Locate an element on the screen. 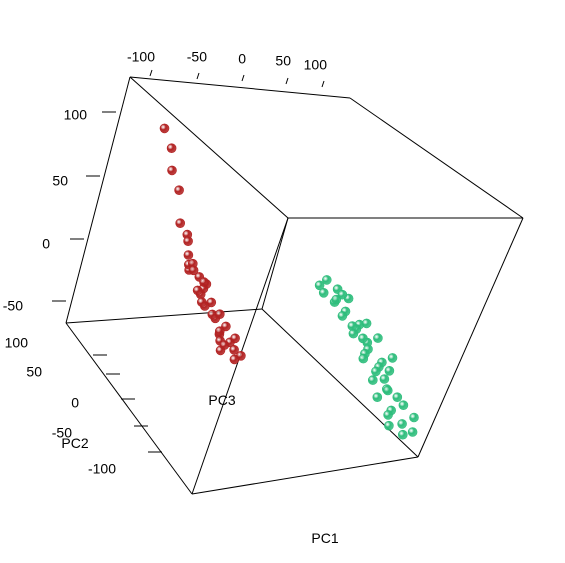 Image resolution: width=565 pixels, height=563 pixels. z-tick-label: 0 is located at coordinates (46, 244).